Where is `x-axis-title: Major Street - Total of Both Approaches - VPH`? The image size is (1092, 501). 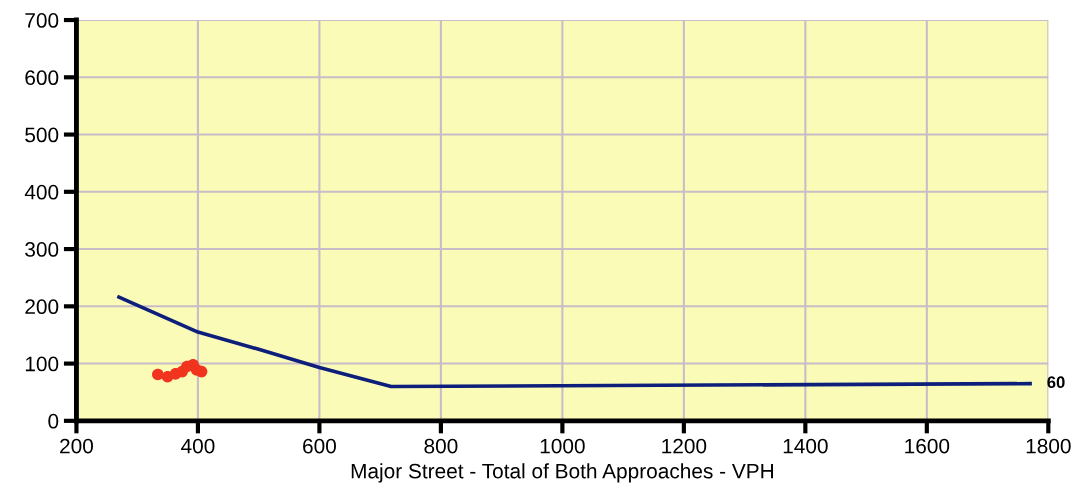 x-axis-title: Major Street - Total of Both Approaches - VPH is located at coordinates (562, 473).